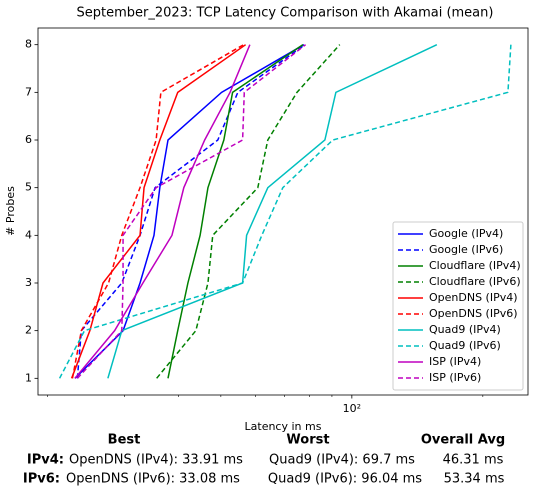 The height and width of the screenshot is (496, 541). I want to click on y-axis-label: # Probes, so click(10, 211).